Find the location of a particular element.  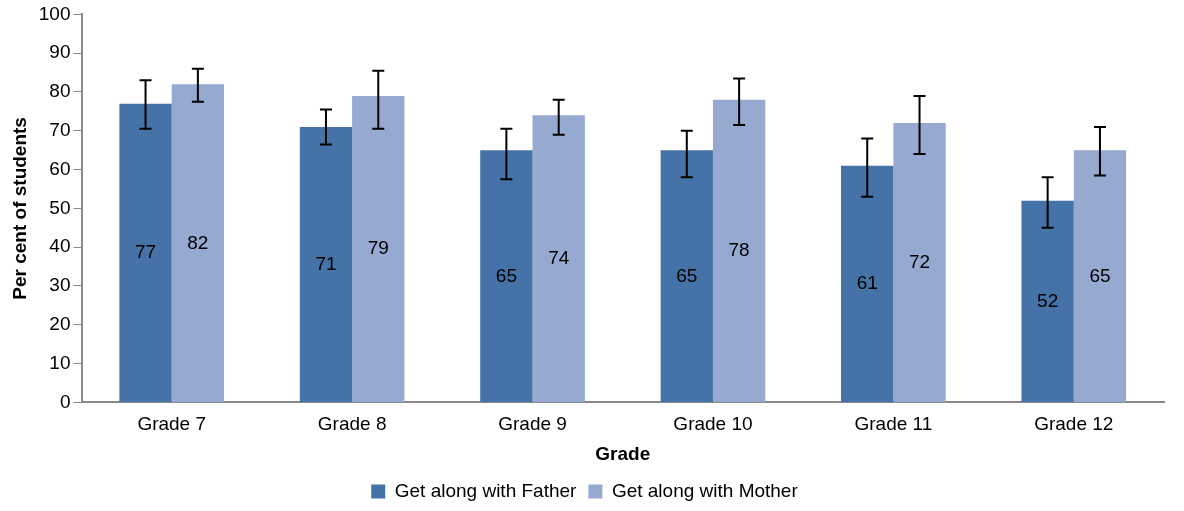

y-tick-label: 90 is located at coordinates (60, 52).